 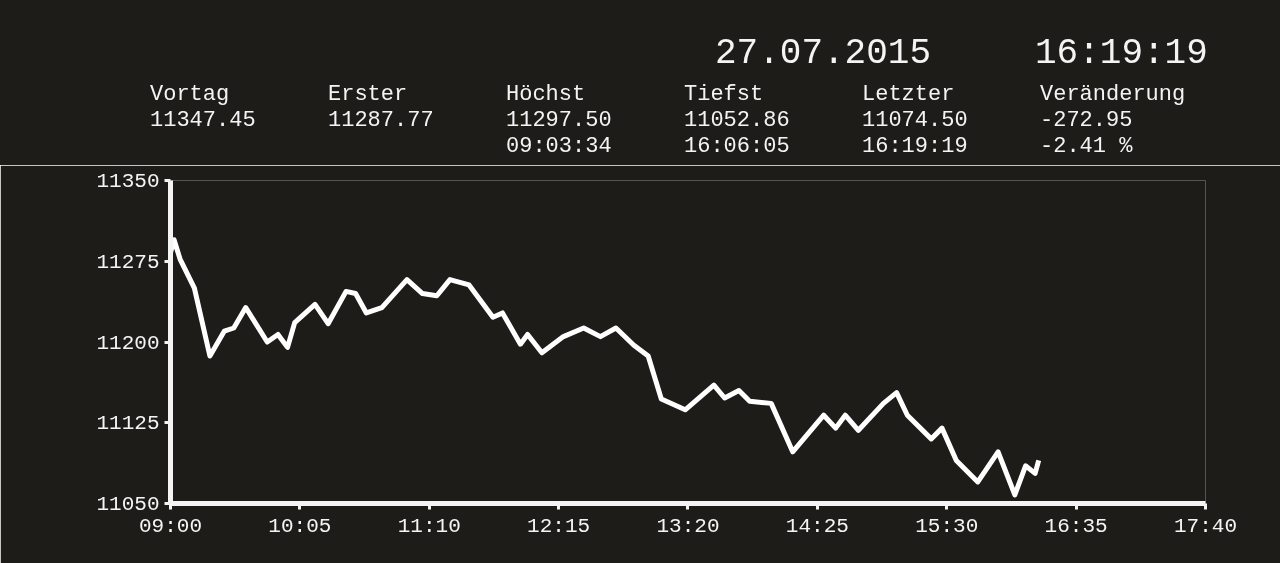 What do you see at coordinates (128, 424) in the screenshot?
I see `y-tick-label: 11125` at bounding box center [128, 424].